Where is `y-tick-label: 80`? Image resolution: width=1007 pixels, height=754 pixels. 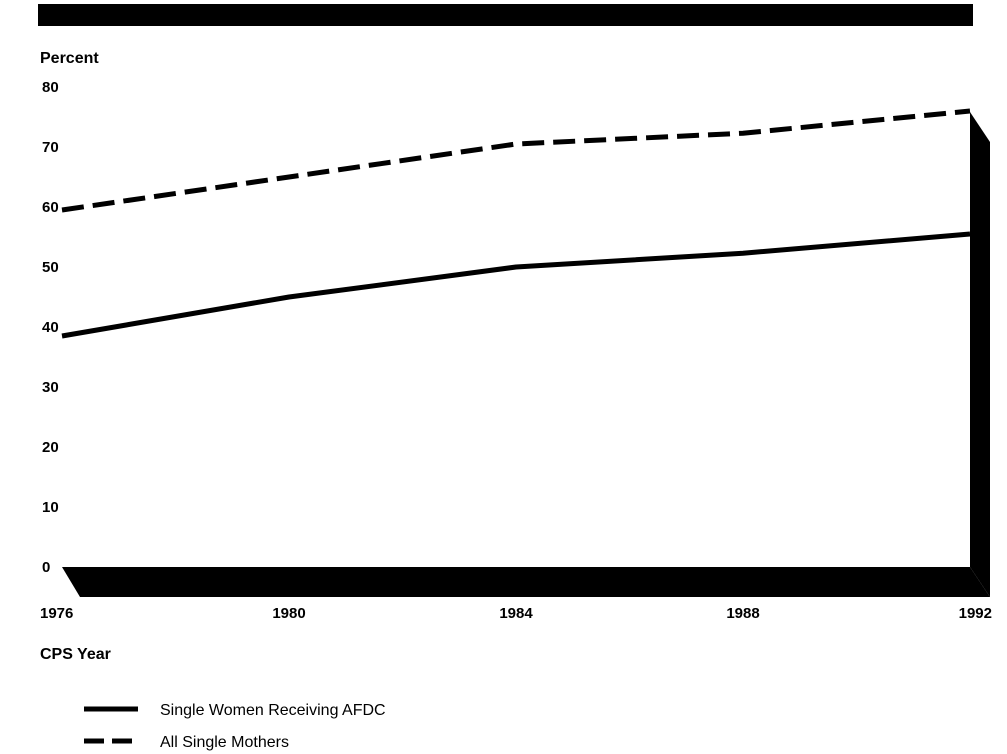 y-tick-label: 80 is located at coordinates (50, 87).